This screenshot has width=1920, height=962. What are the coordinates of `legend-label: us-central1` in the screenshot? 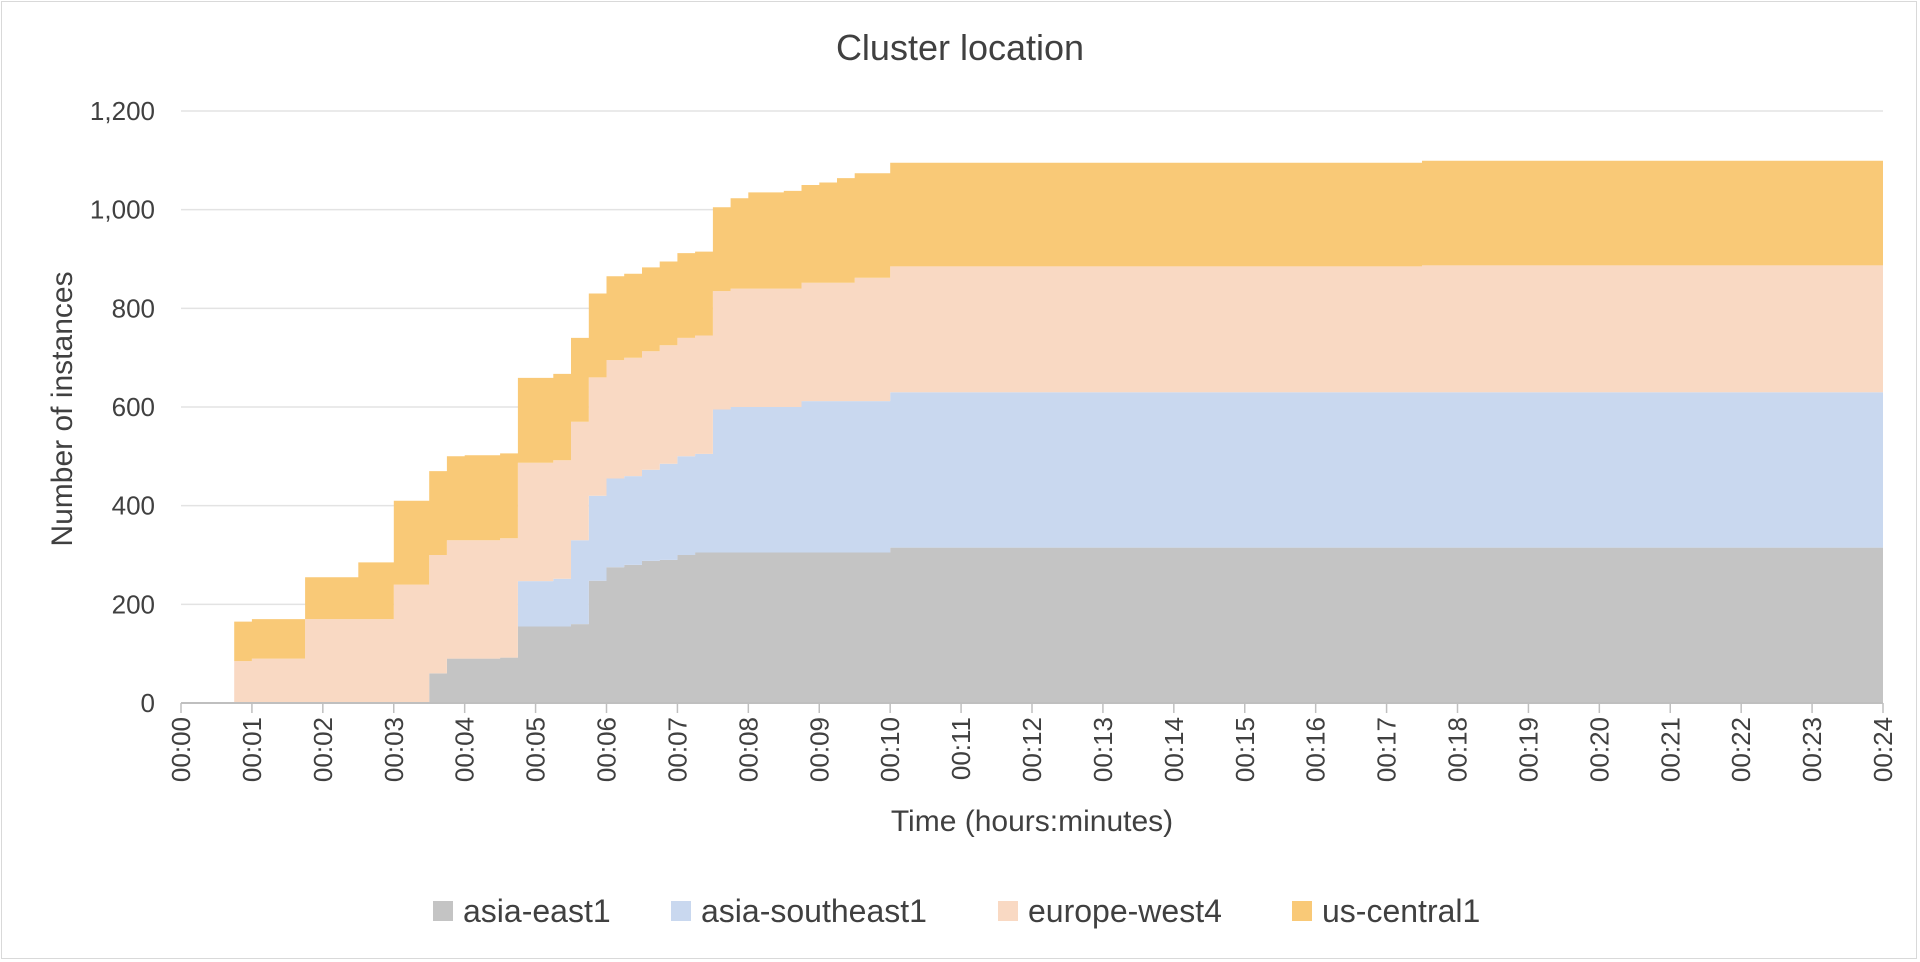 It's located at (1401, 911).